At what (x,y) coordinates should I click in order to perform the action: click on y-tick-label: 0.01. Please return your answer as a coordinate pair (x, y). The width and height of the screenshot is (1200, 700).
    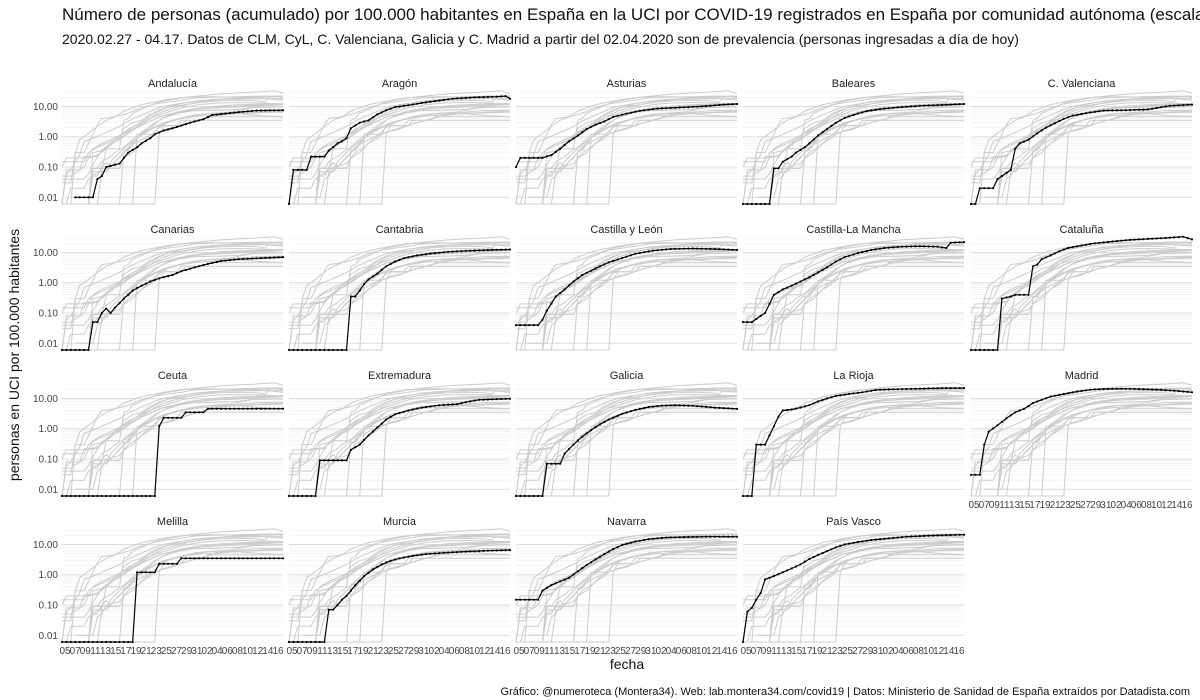
    Looking at the image, I should click on (49, 490).